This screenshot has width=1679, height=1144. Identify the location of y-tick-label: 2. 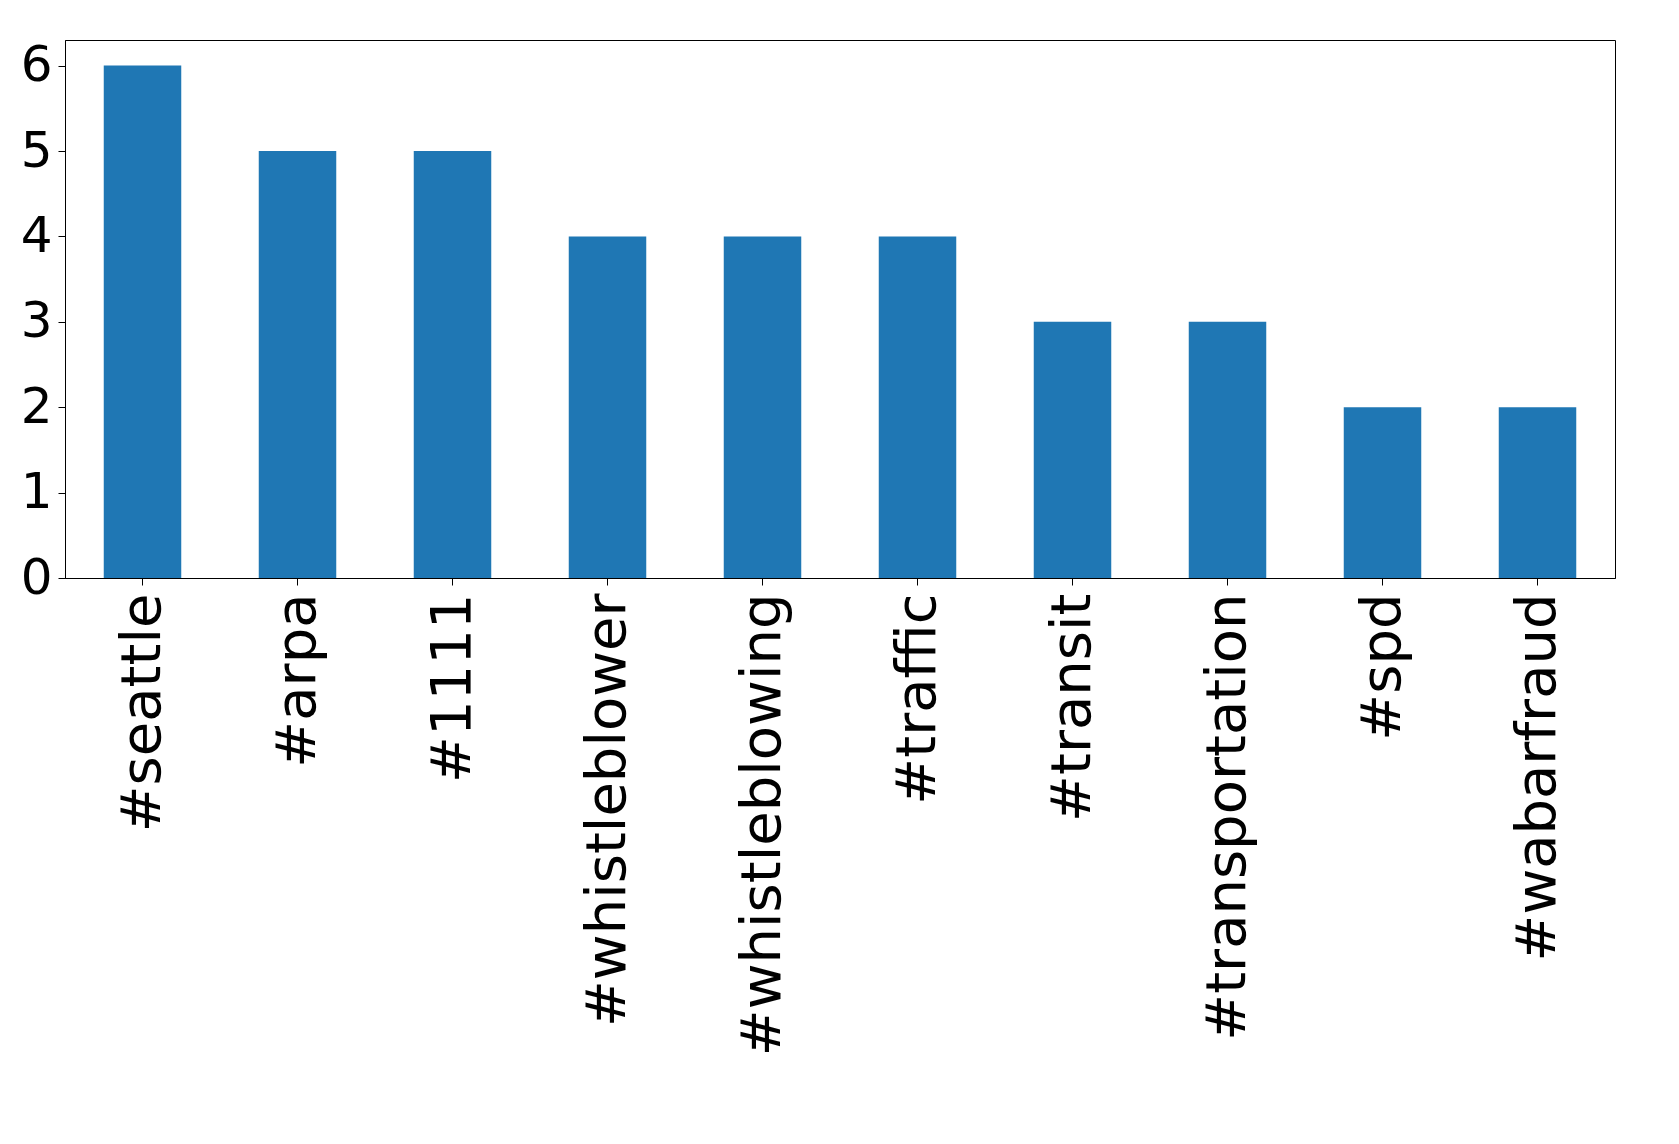
(36, 405).